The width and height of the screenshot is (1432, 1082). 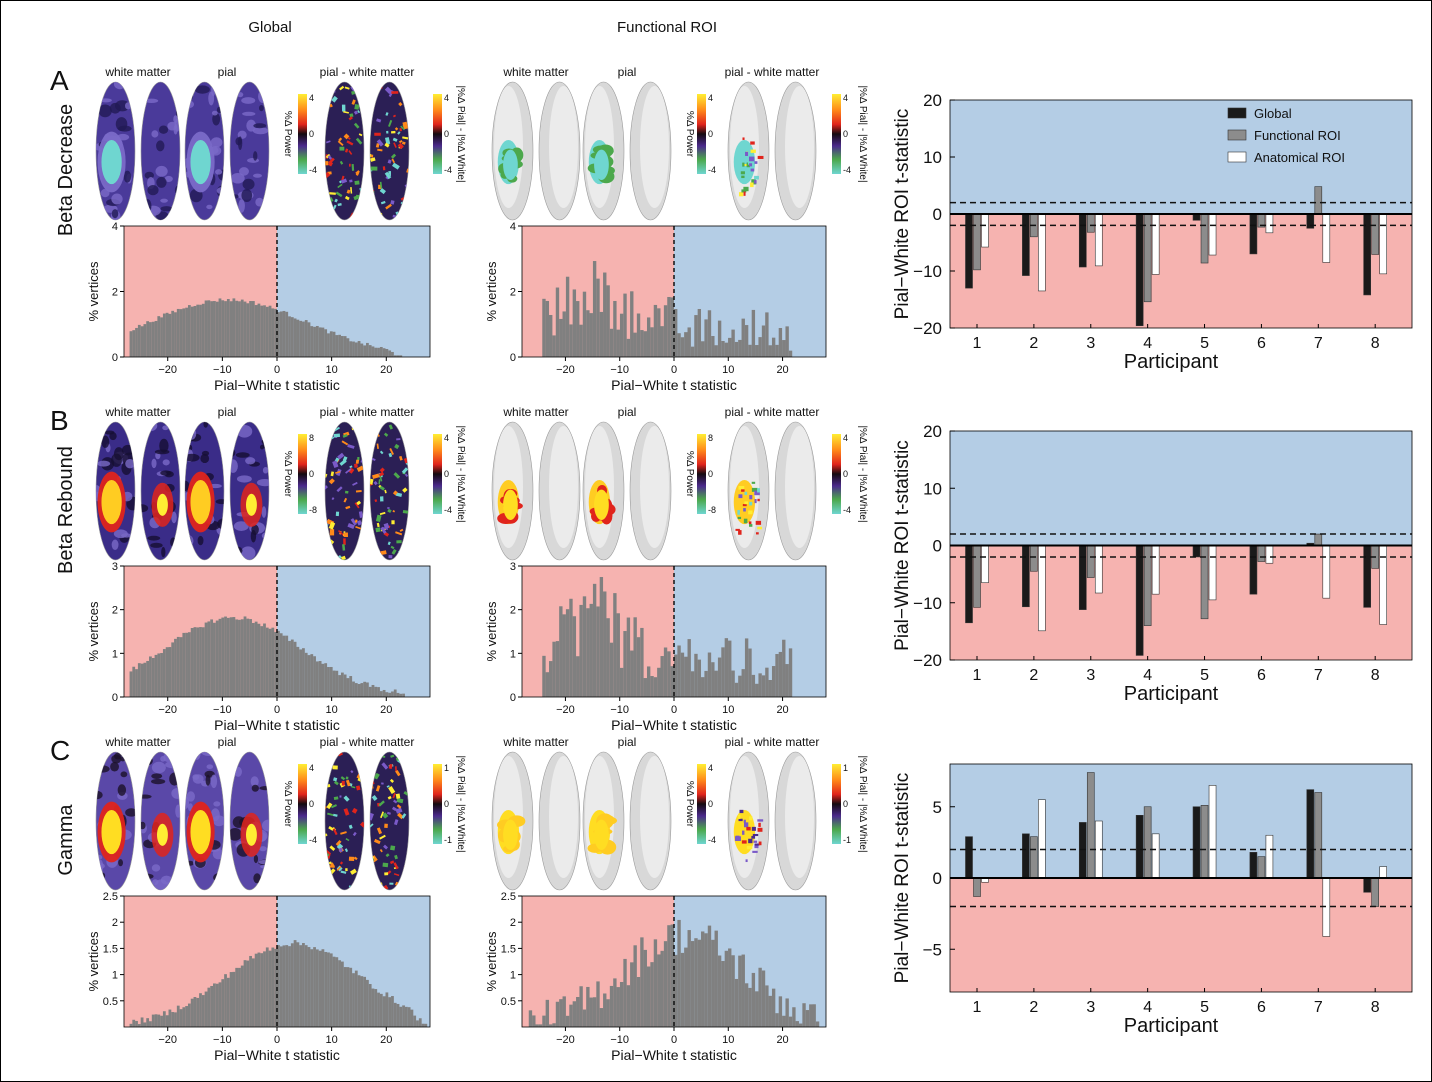 I want to click on y-tick-label: 1, so click(x=115, y=654).